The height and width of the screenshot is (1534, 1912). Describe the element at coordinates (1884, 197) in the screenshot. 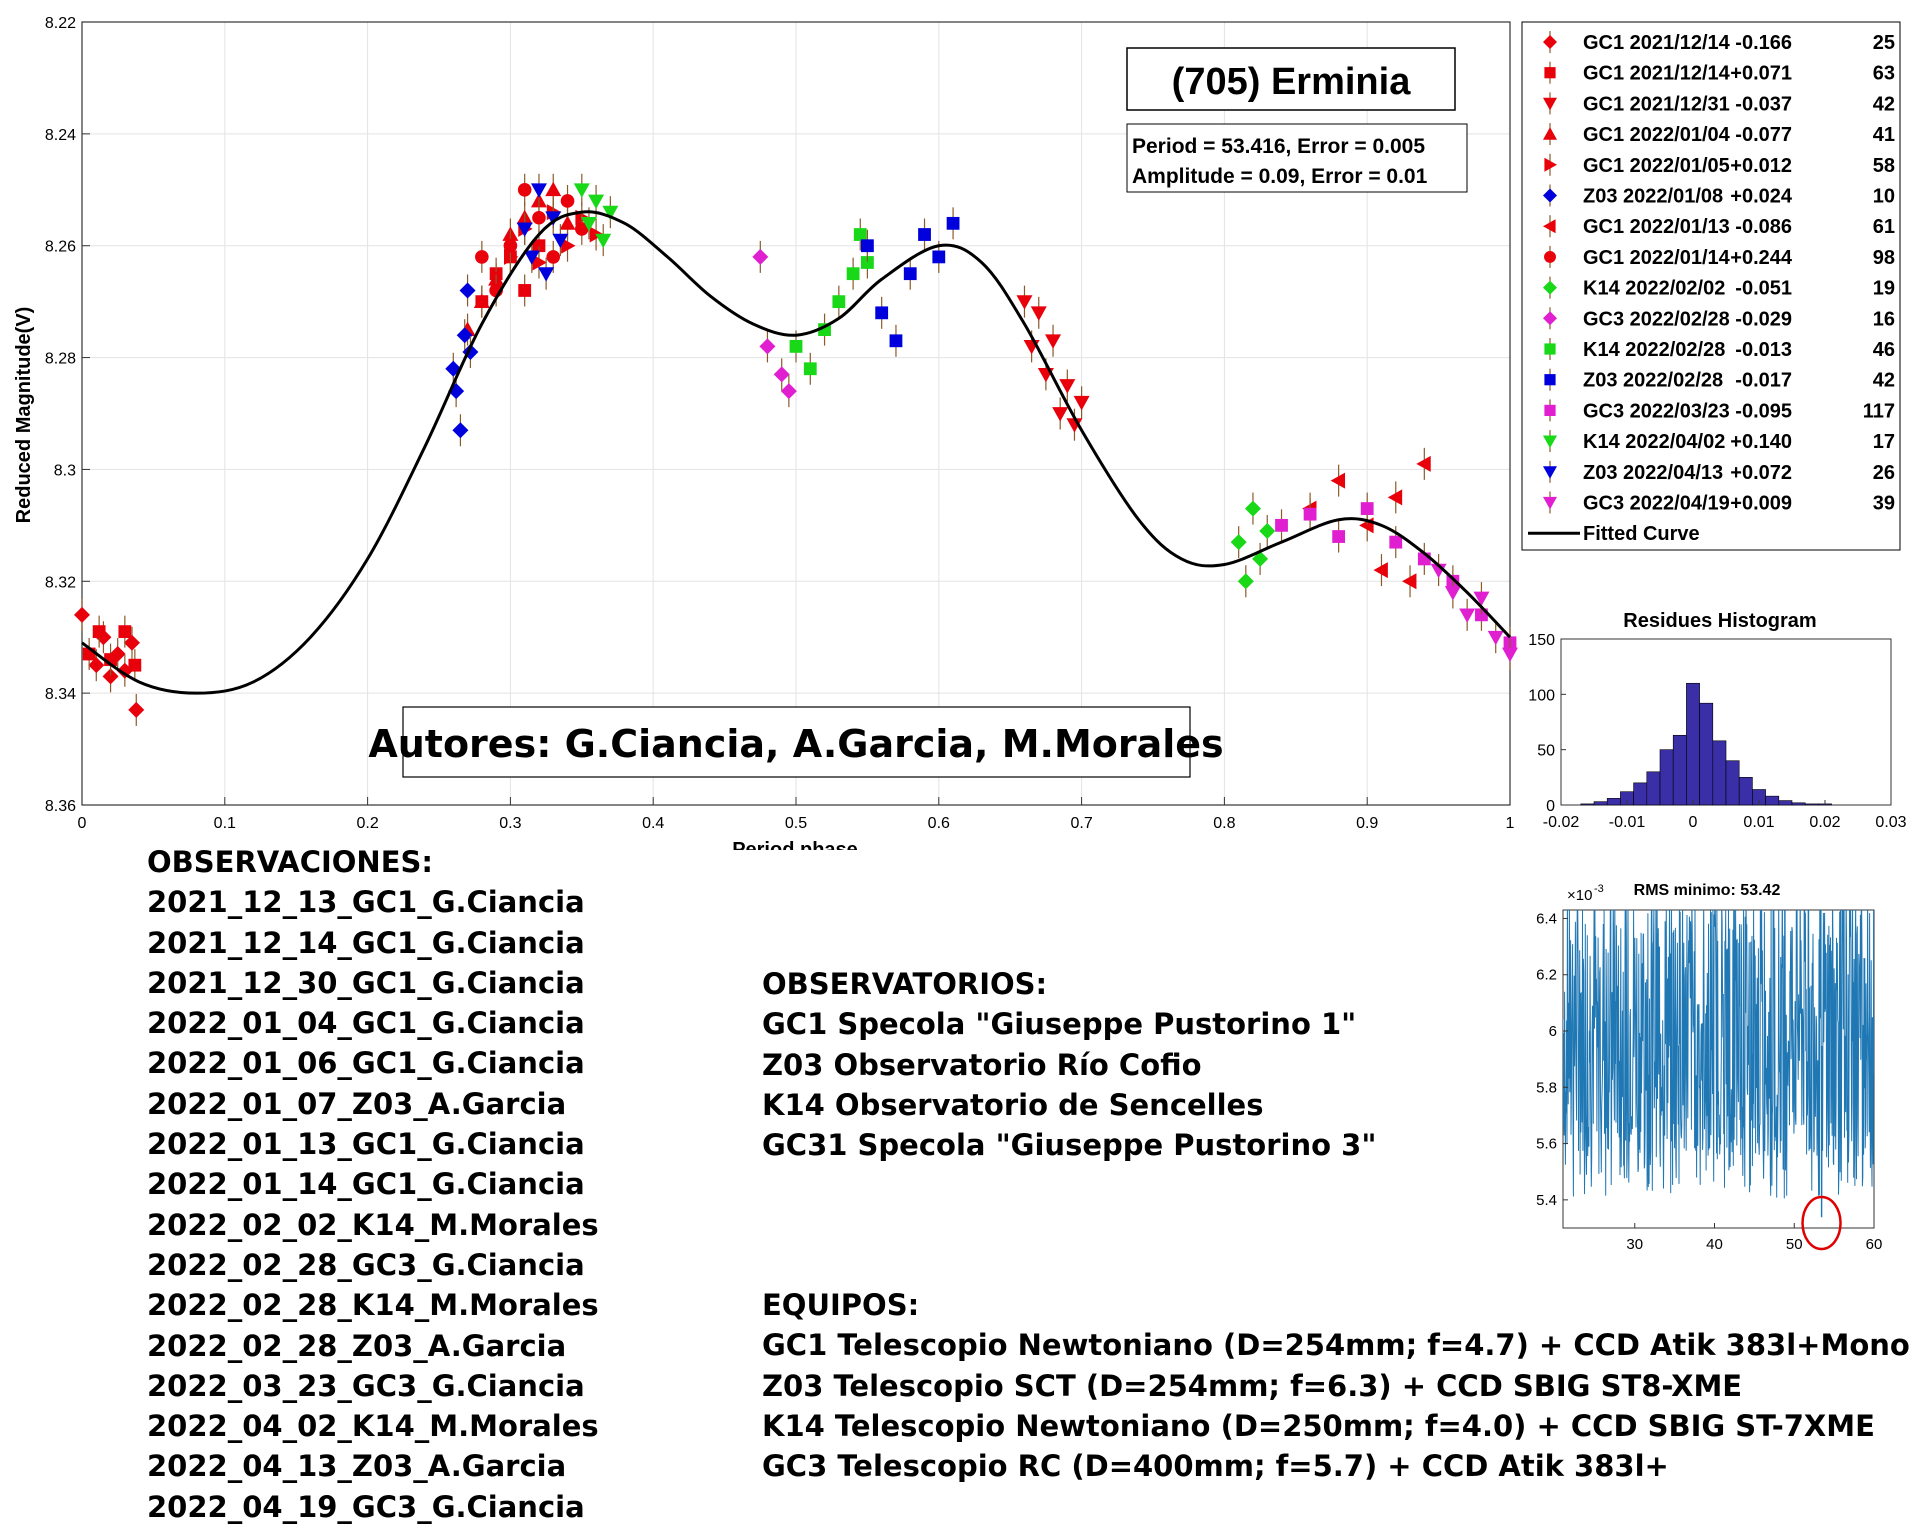

I see `legend-count: 10` at that location.